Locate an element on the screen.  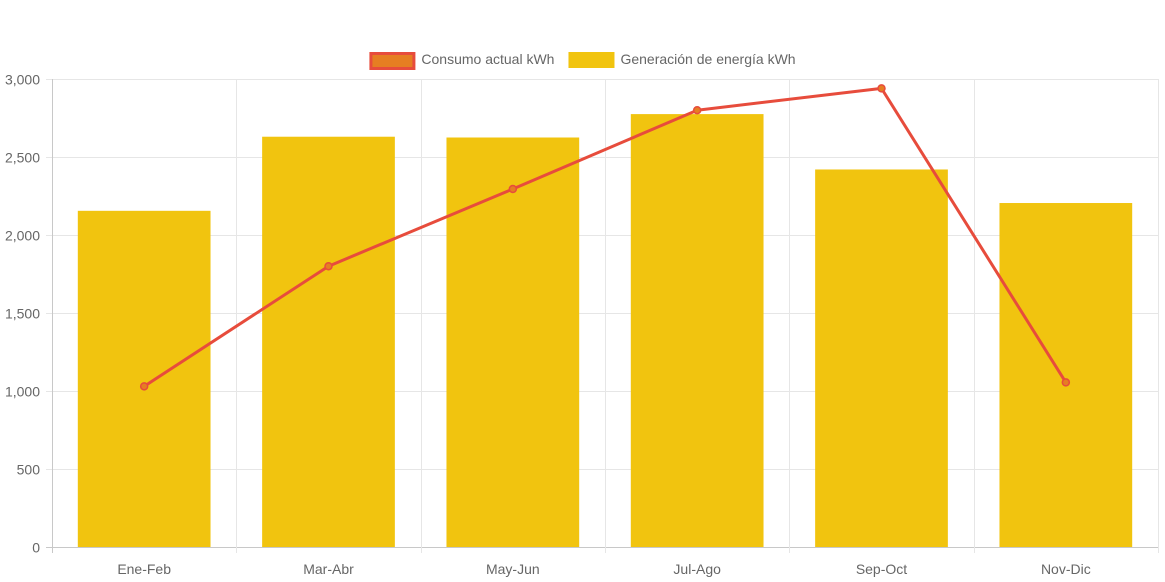
x-tick-label: Sep-Oct is located at coordinates (881, 569).